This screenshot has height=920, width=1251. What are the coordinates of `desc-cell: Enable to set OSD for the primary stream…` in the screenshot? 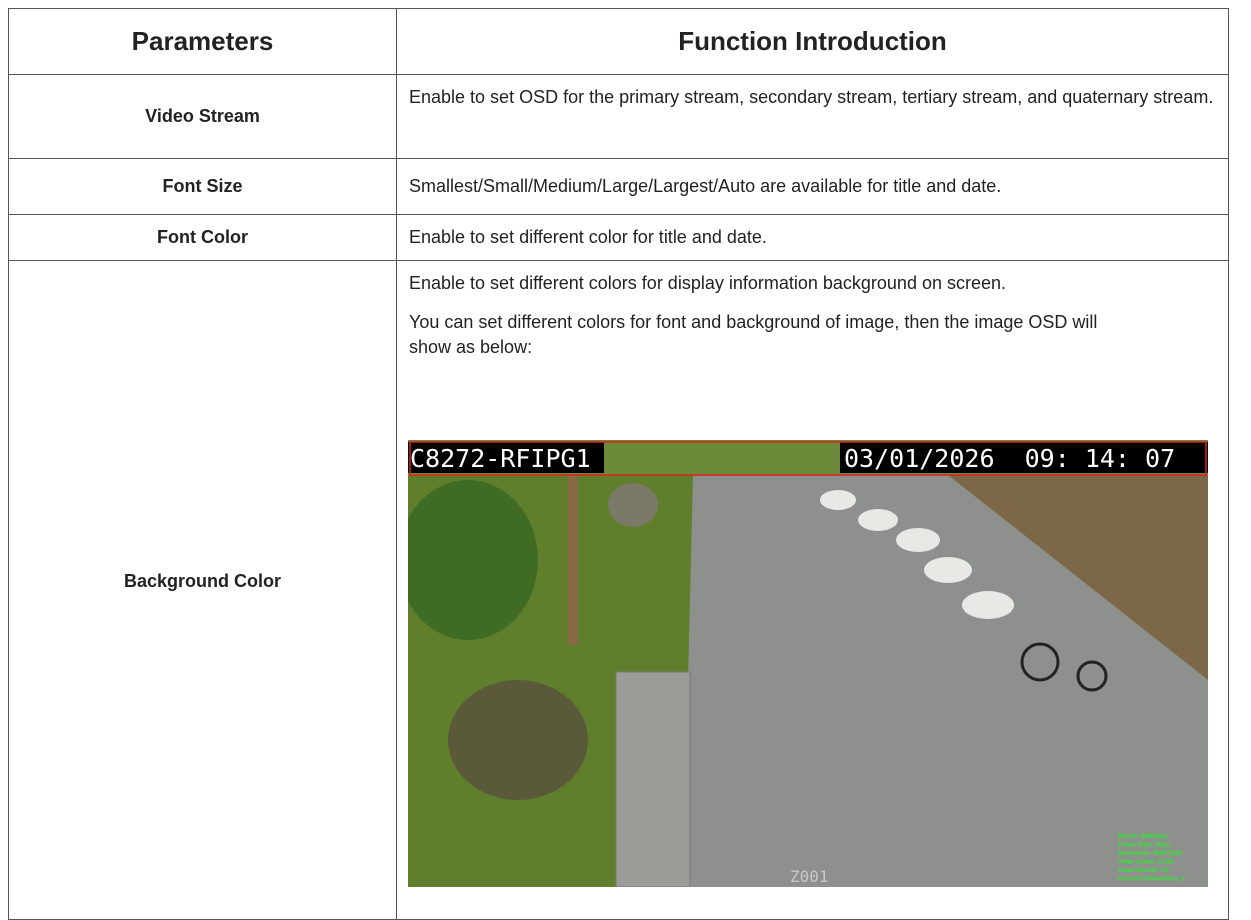 It's located at (812, 116).